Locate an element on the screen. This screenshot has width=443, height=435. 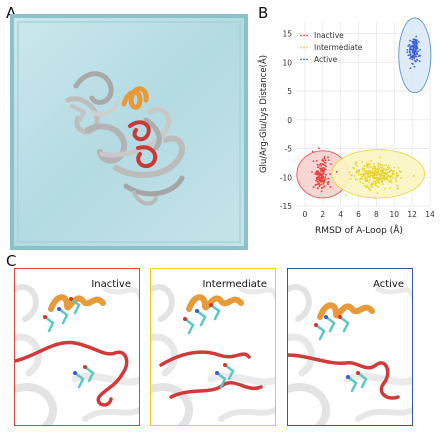
legend-marker-active is located at coordinates (304, 59).